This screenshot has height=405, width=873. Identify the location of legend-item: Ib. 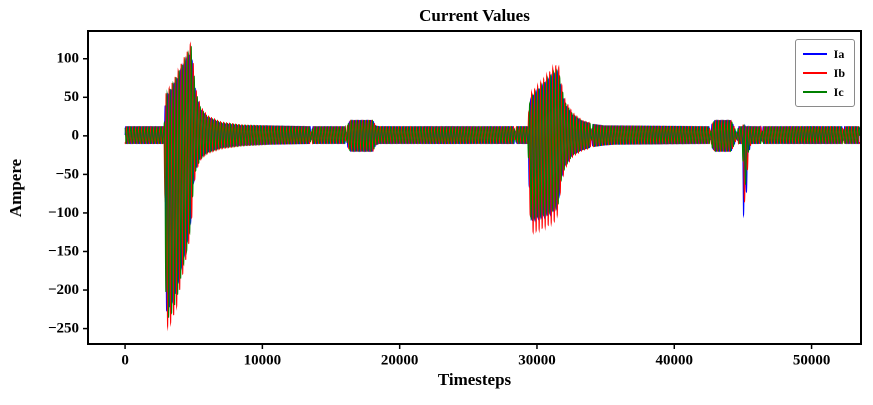
(823, 72).